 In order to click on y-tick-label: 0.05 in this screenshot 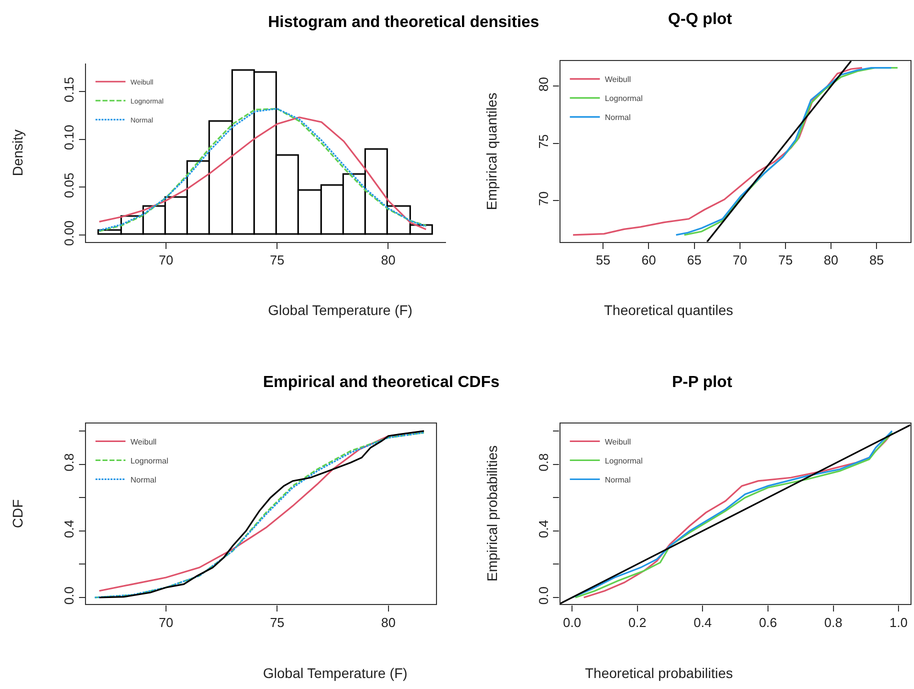, I will do `click(69, 185)`.